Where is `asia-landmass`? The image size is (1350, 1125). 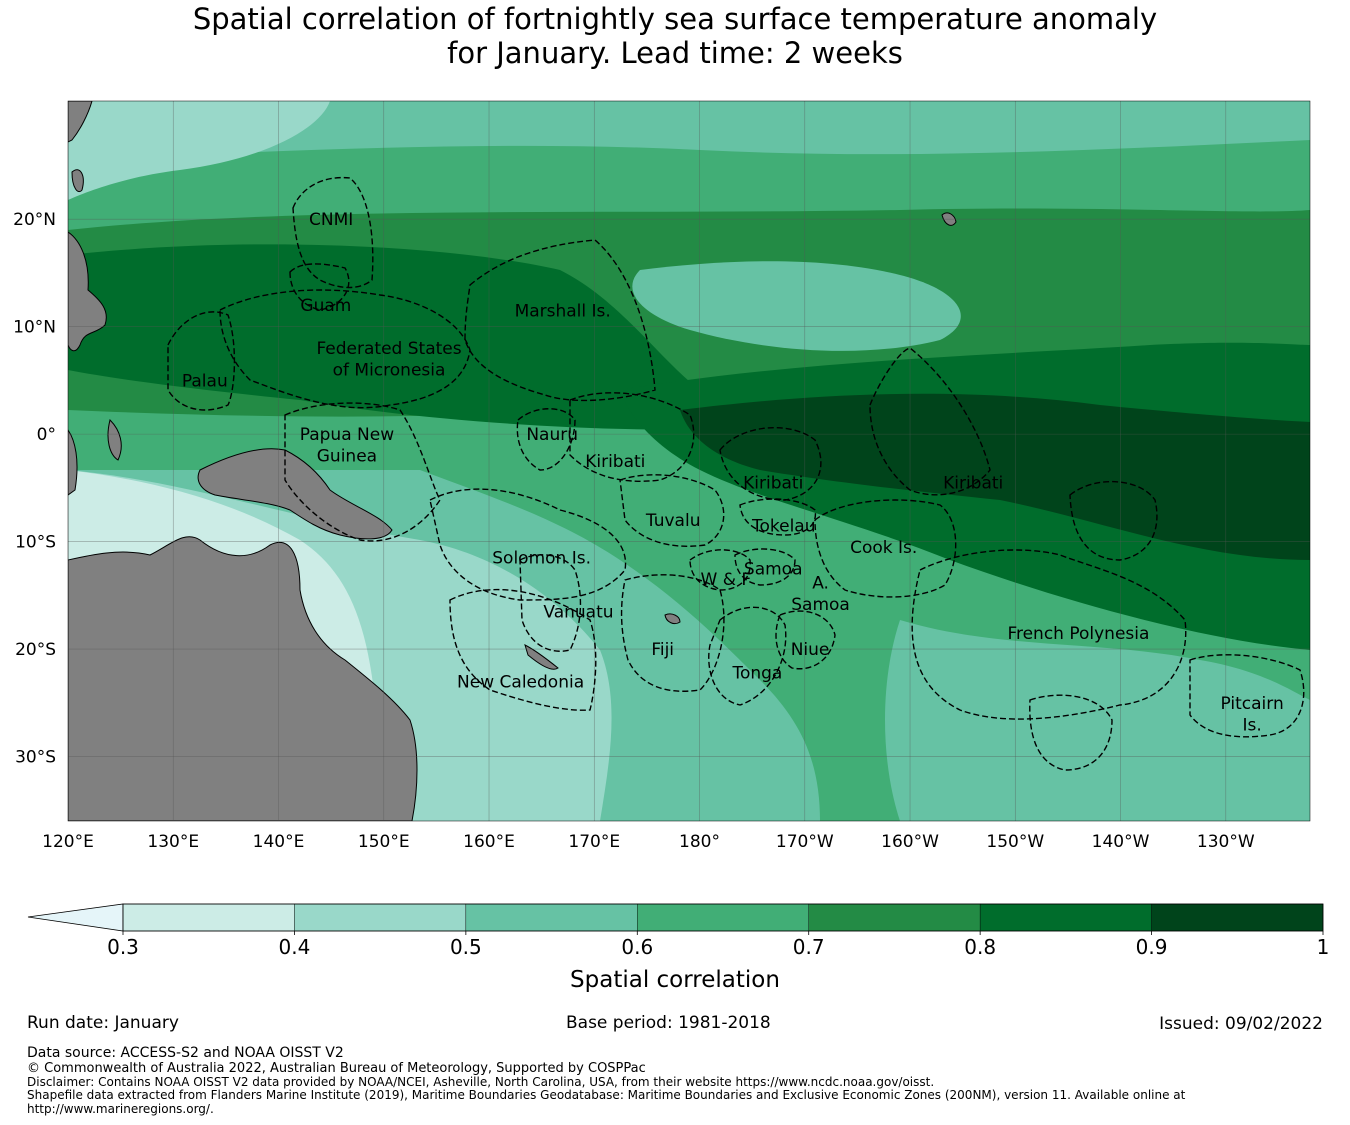 asia-landmass is located at coordinates (80, 122).